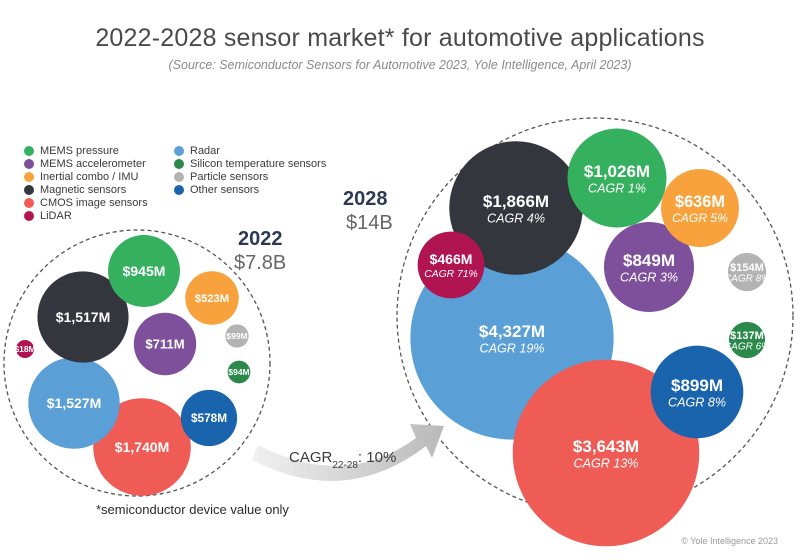  I want to click on legend-label: Other sensors, so click(225, 189).